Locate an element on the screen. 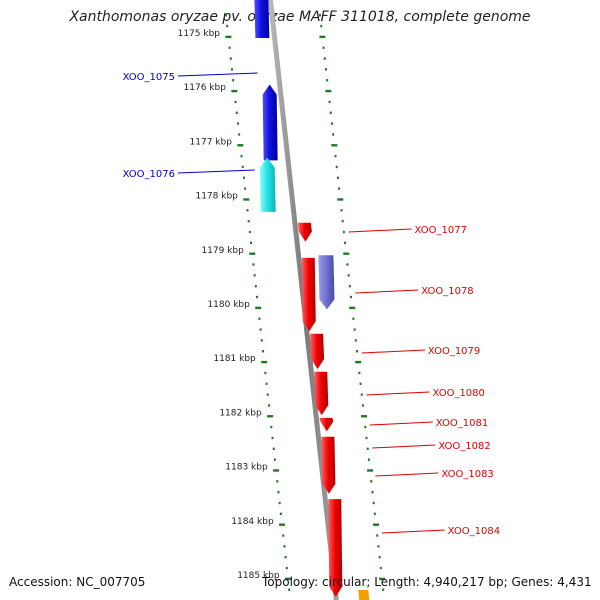 The width and height of the screenshot is (600, 600). gene-label: XOO_1077 is located at coordinates (441, 230).